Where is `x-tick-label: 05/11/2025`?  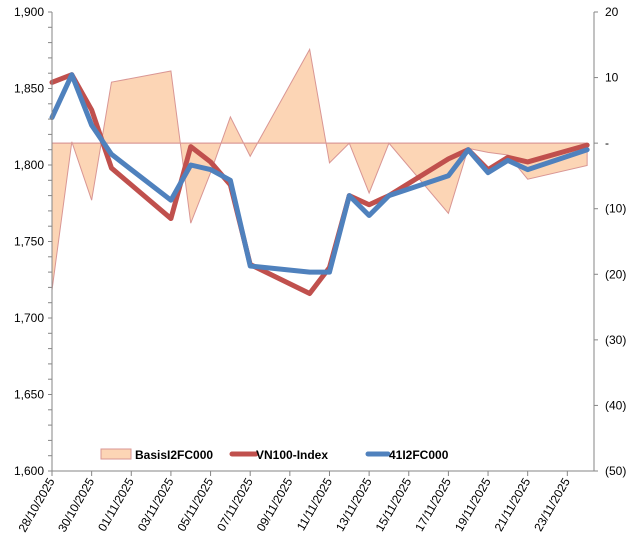
x-tick-label: 05/11/2025 is located at coordinates (195, 504).